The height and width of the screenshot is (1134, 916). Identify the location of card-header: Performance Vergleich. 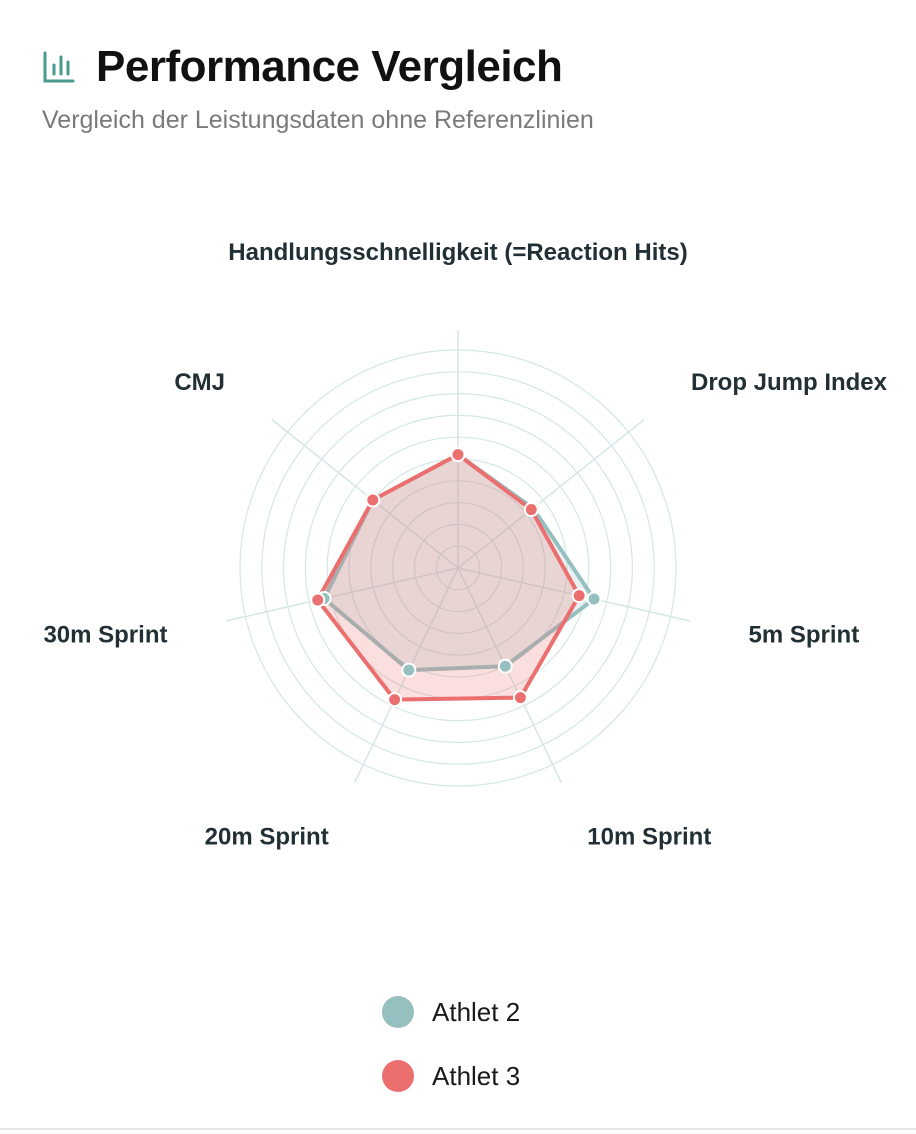
(302, 67).